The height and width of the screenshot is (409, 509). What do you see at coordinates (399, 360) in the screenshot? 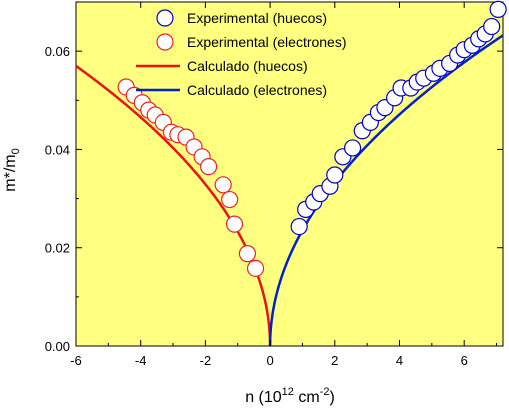
I see `x-tick-label: 4` at bounding box center [399, 360].